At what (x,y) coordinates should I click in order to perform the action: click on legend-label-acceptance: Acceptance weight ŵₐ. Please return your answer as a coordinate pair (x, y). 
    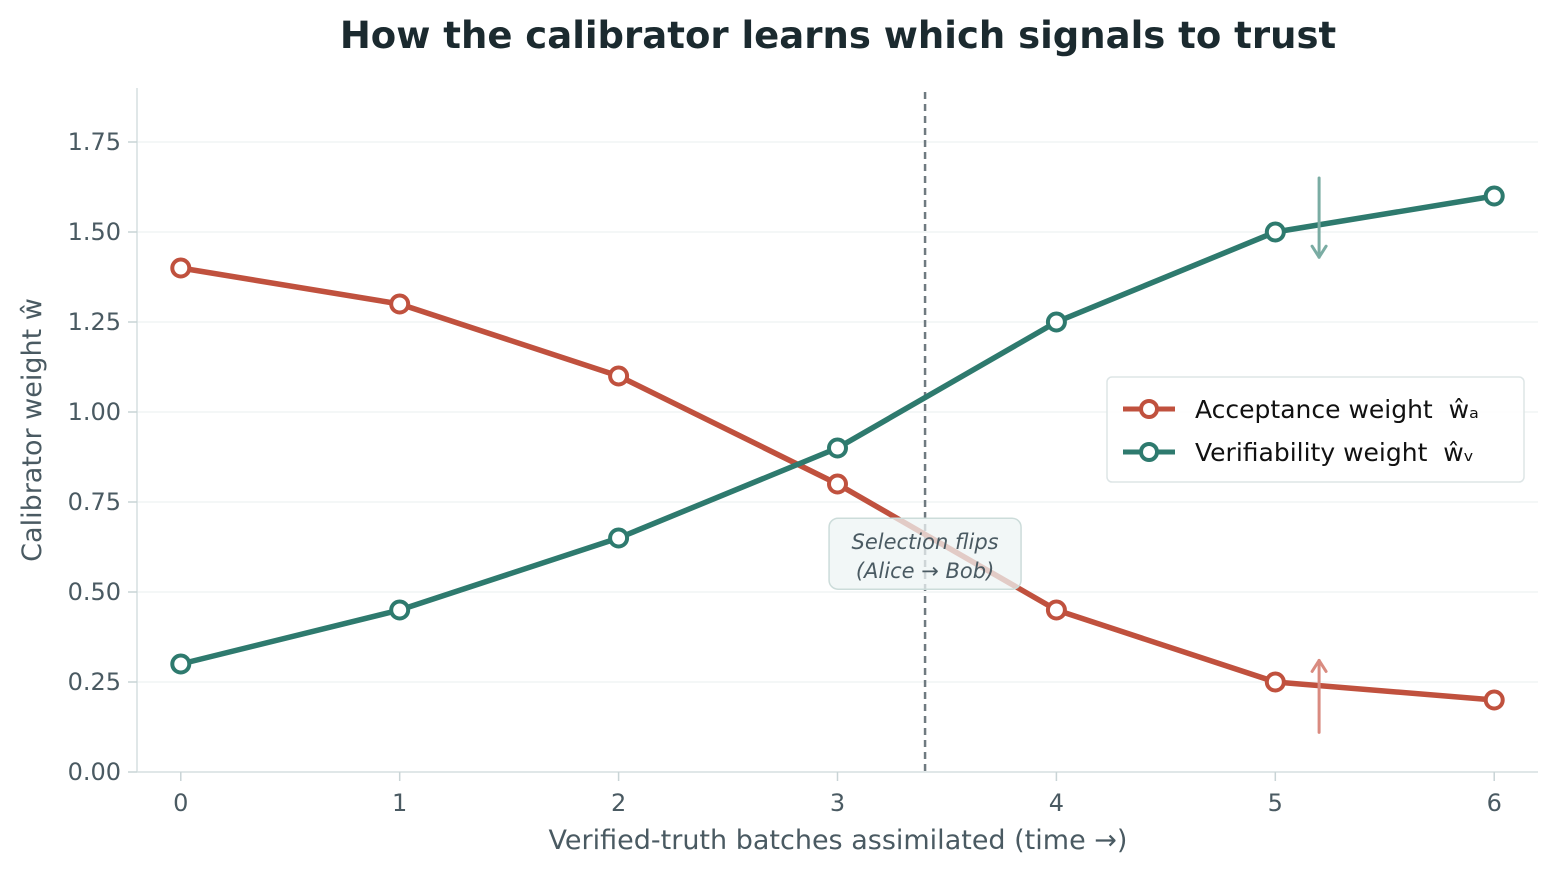
    Looking at the image, I should click on (1337, 409).